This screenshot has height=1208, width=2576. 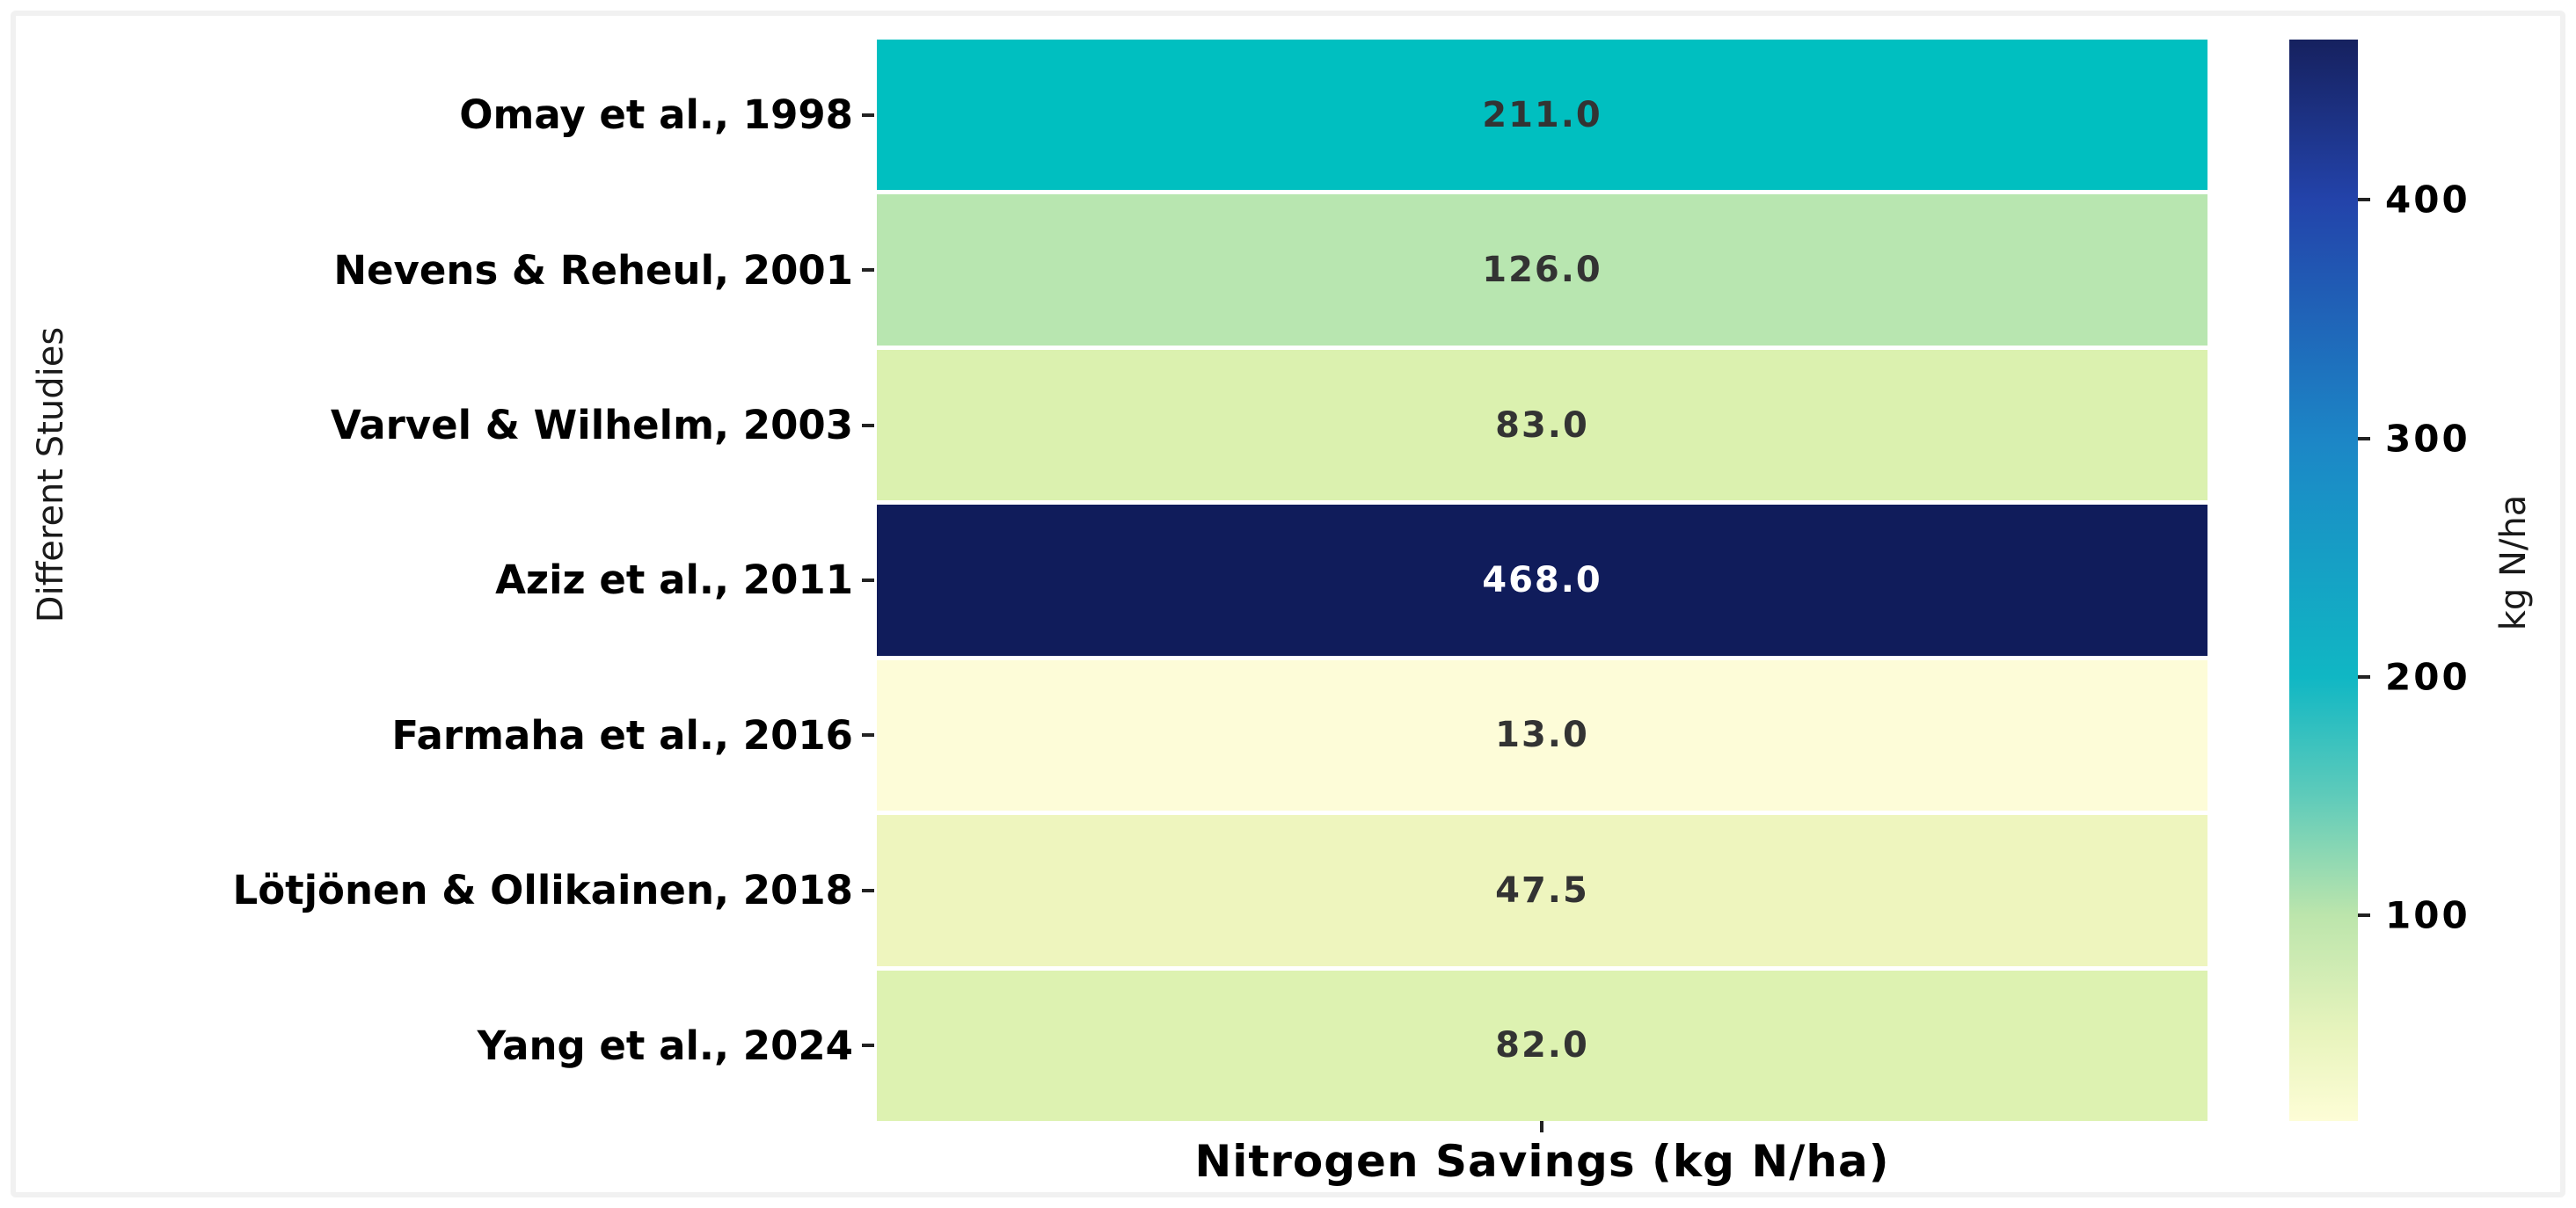 What do you see at coordinates (2323, 580) in the screenshot?
I see `colorbar` at bounding box center [2323, 580].